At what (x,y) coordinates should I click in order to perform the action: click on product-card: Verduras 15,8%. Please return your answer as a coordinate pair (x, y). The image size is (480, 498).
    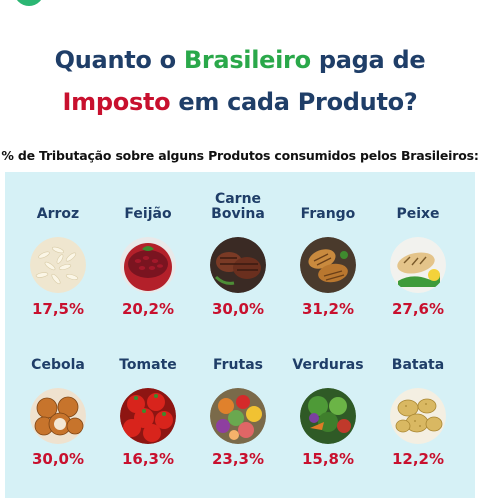
    Looking at the image, I should click on (328, 419).